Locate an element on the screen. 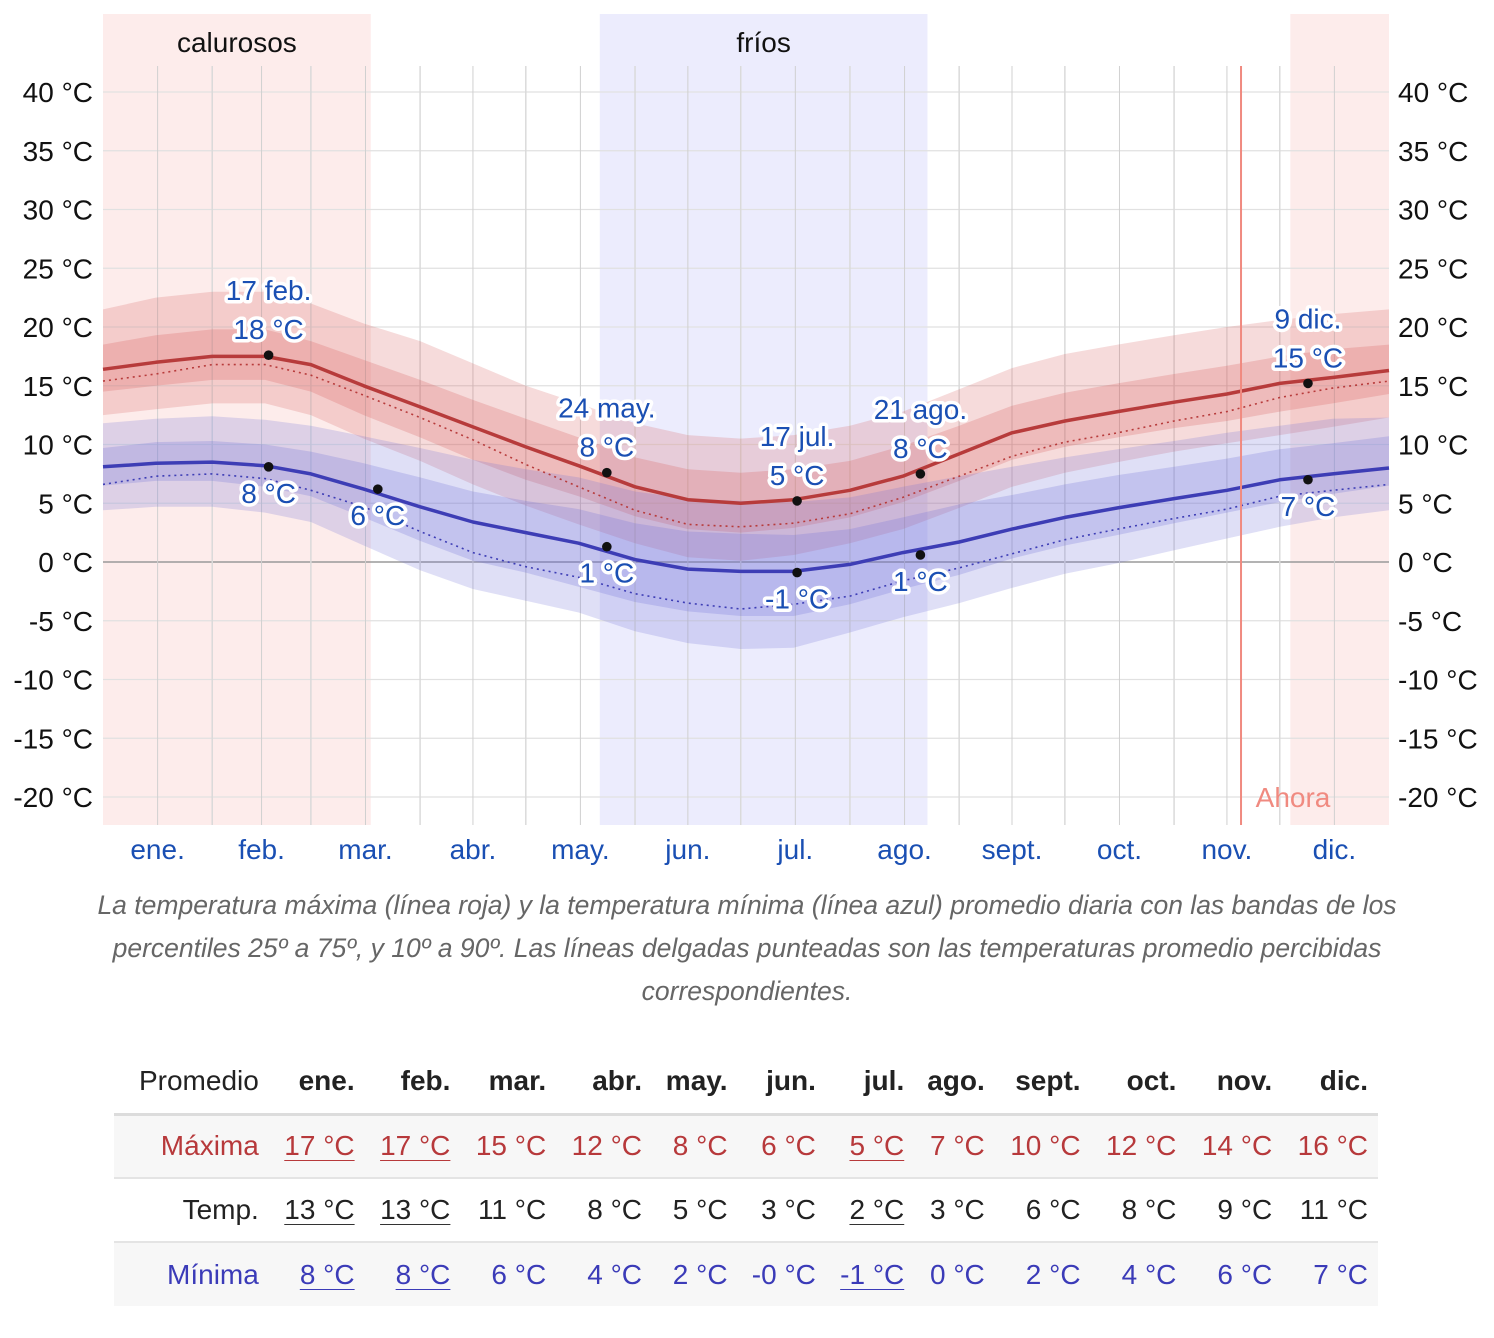 The width and height of the screenshot is (1494, 1338). x-tick-label-month: feb. is located at coordinates (261, 849).